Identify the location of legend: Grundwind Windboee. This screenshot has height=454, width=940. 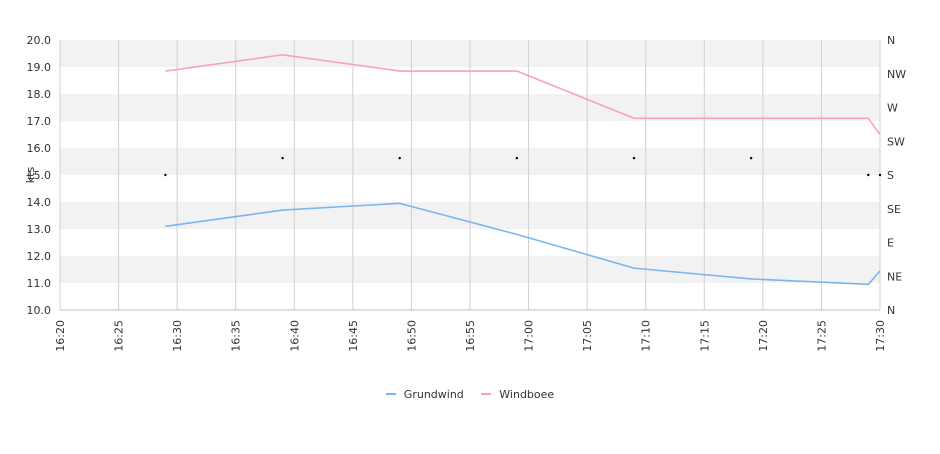
(470, 393).